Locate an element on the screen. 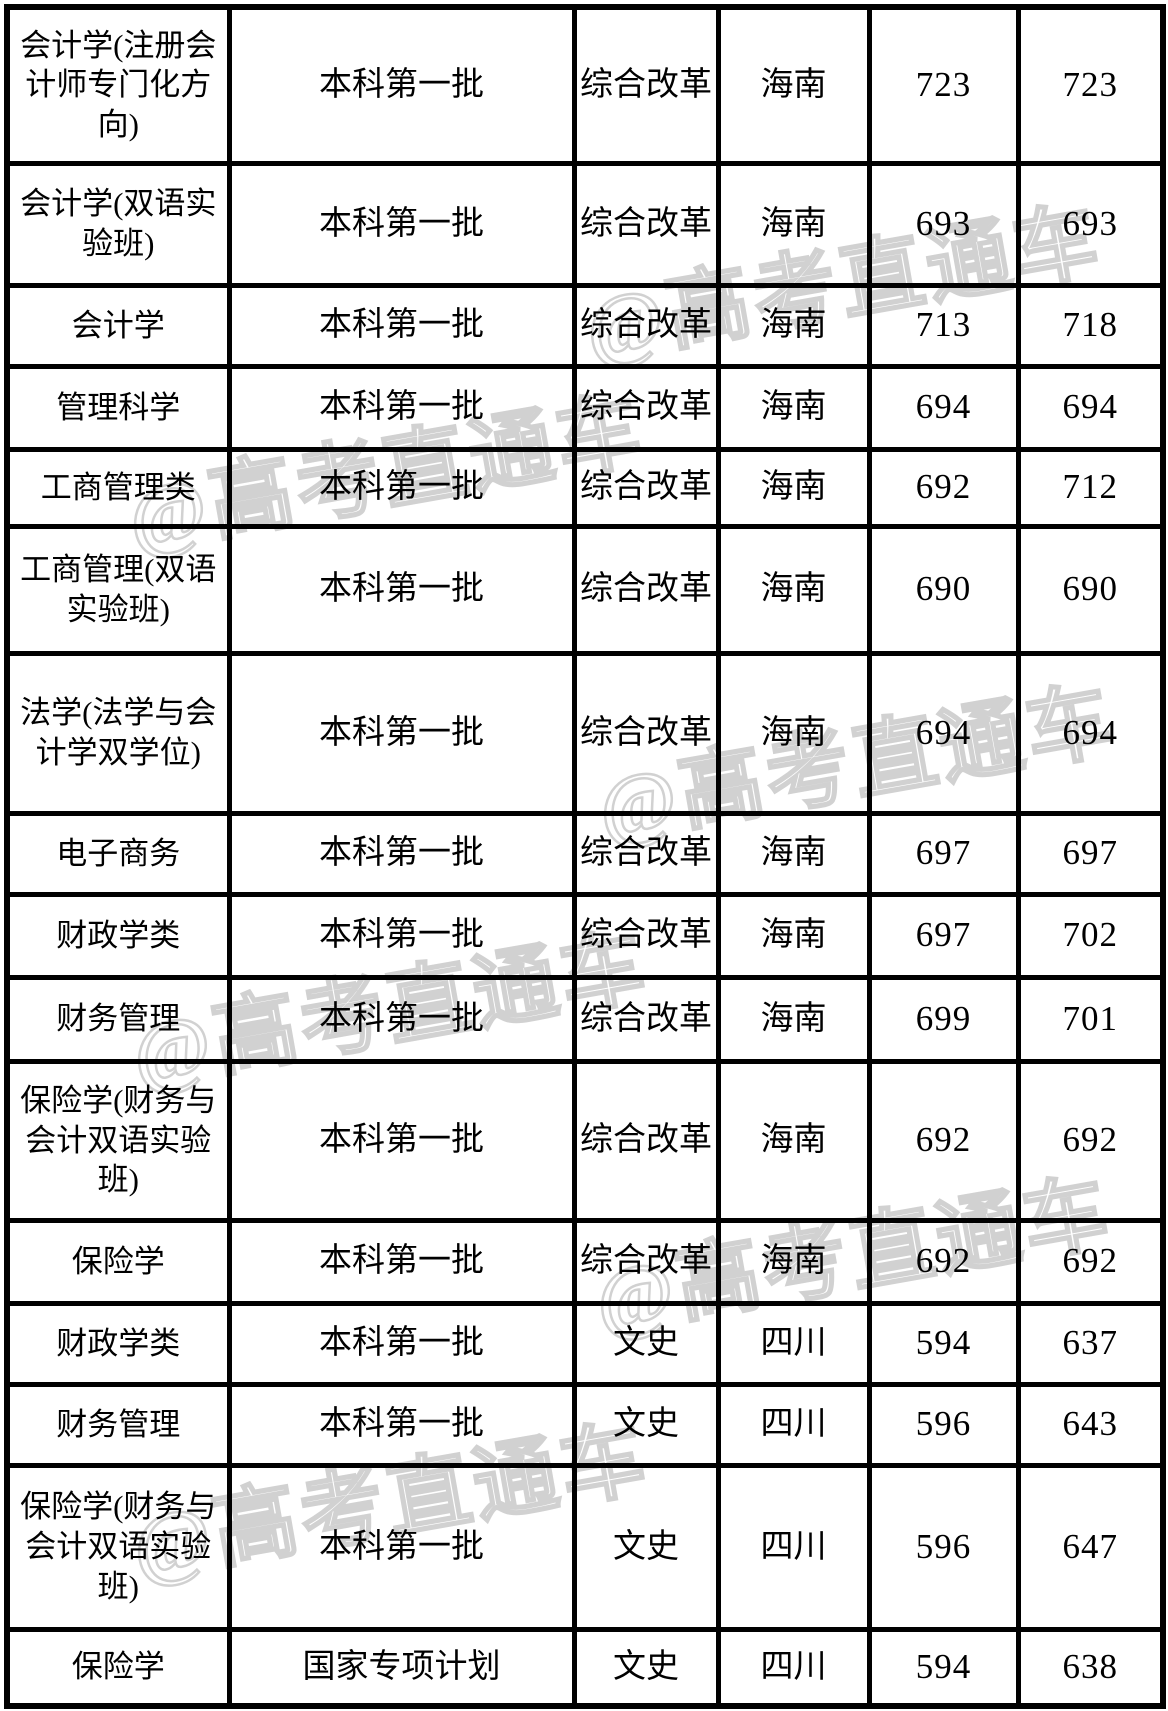 This screenshot has height=1711, width=1168. cell-score-2: 693 is located at coordinates (1090, 224).